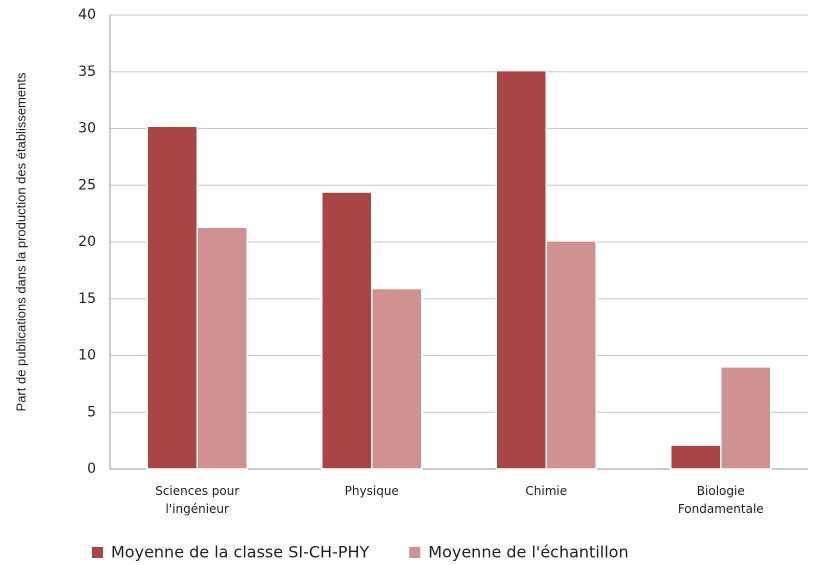 Image resolution: width=813 pixels, height=565 pixels. Describe the element at coordinates (721, 509) in the screenshot. I see `x-tick-line: Fondamentale` at that location.